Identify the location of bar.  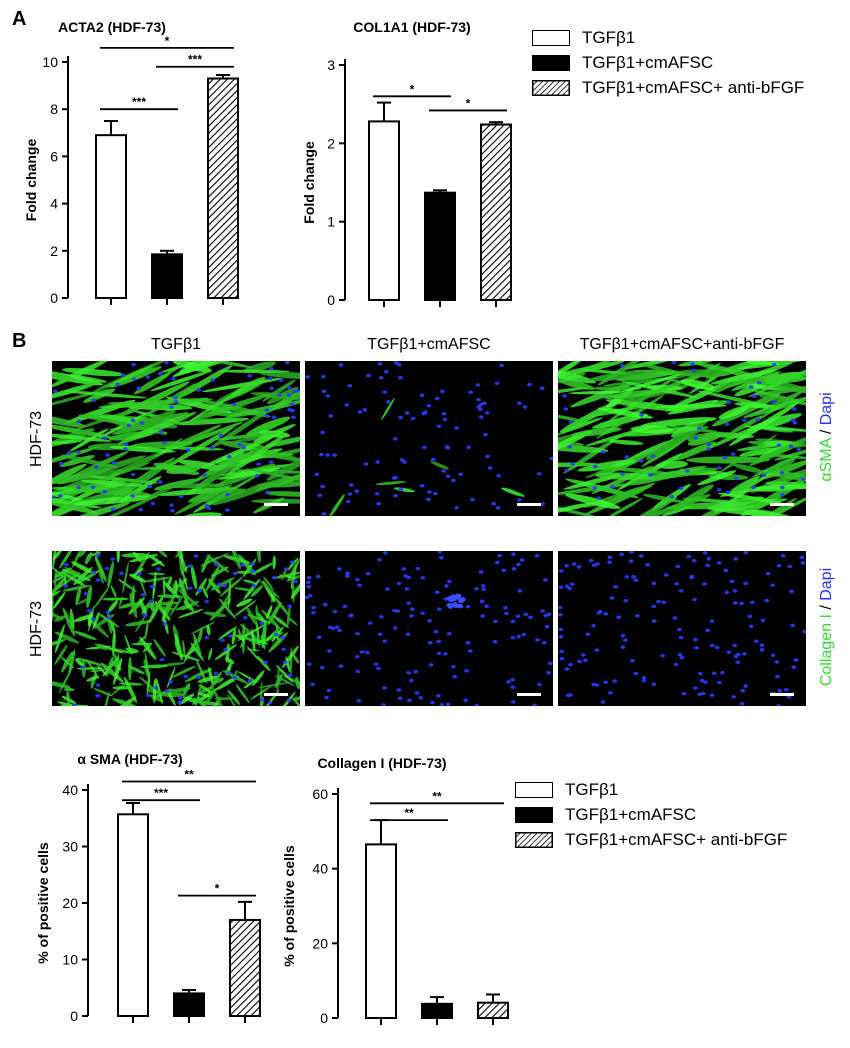
(384, 211).